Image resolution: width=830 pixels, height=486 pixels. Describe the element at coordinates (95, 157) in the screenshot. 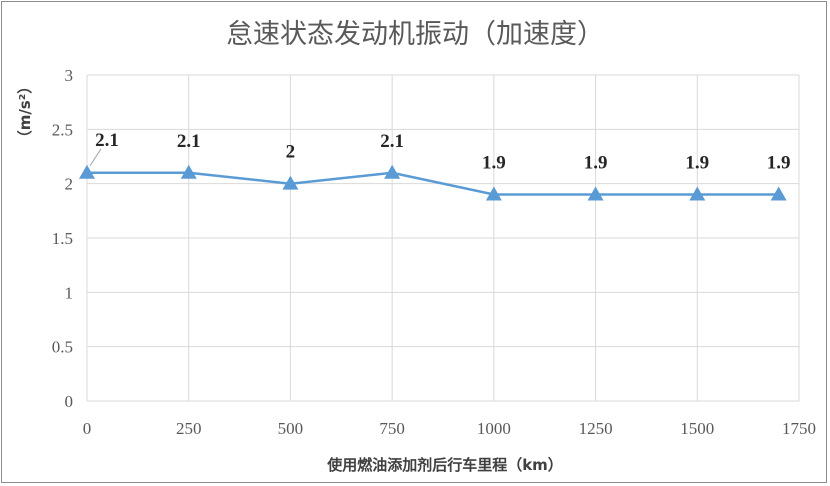

I see `leader-line` at that location.